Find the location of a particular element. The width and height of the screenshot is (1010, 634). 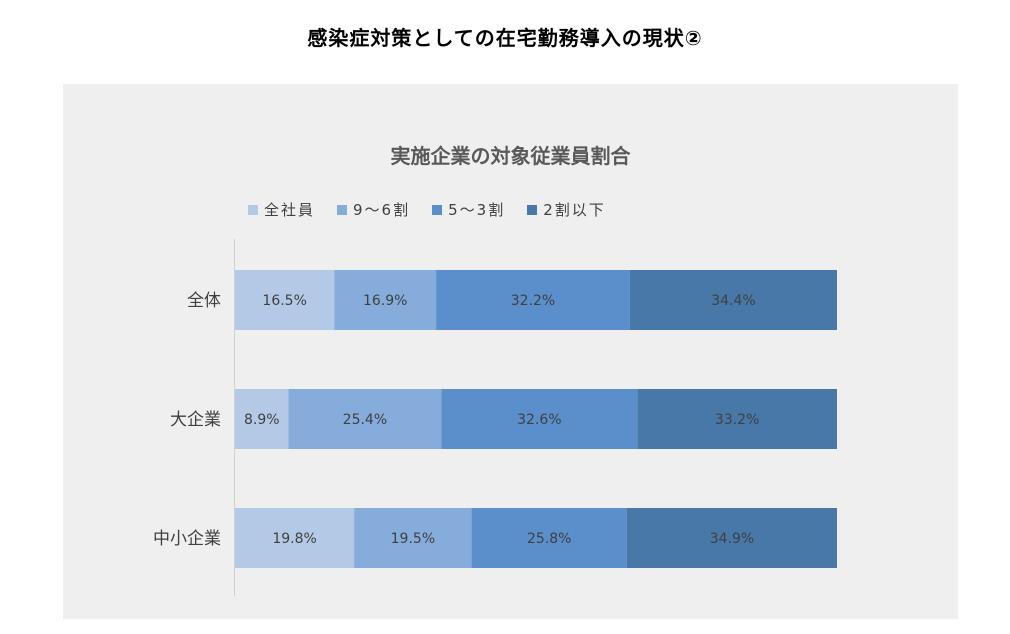

data-label: 8.9% is located at coordinates (262, 420).